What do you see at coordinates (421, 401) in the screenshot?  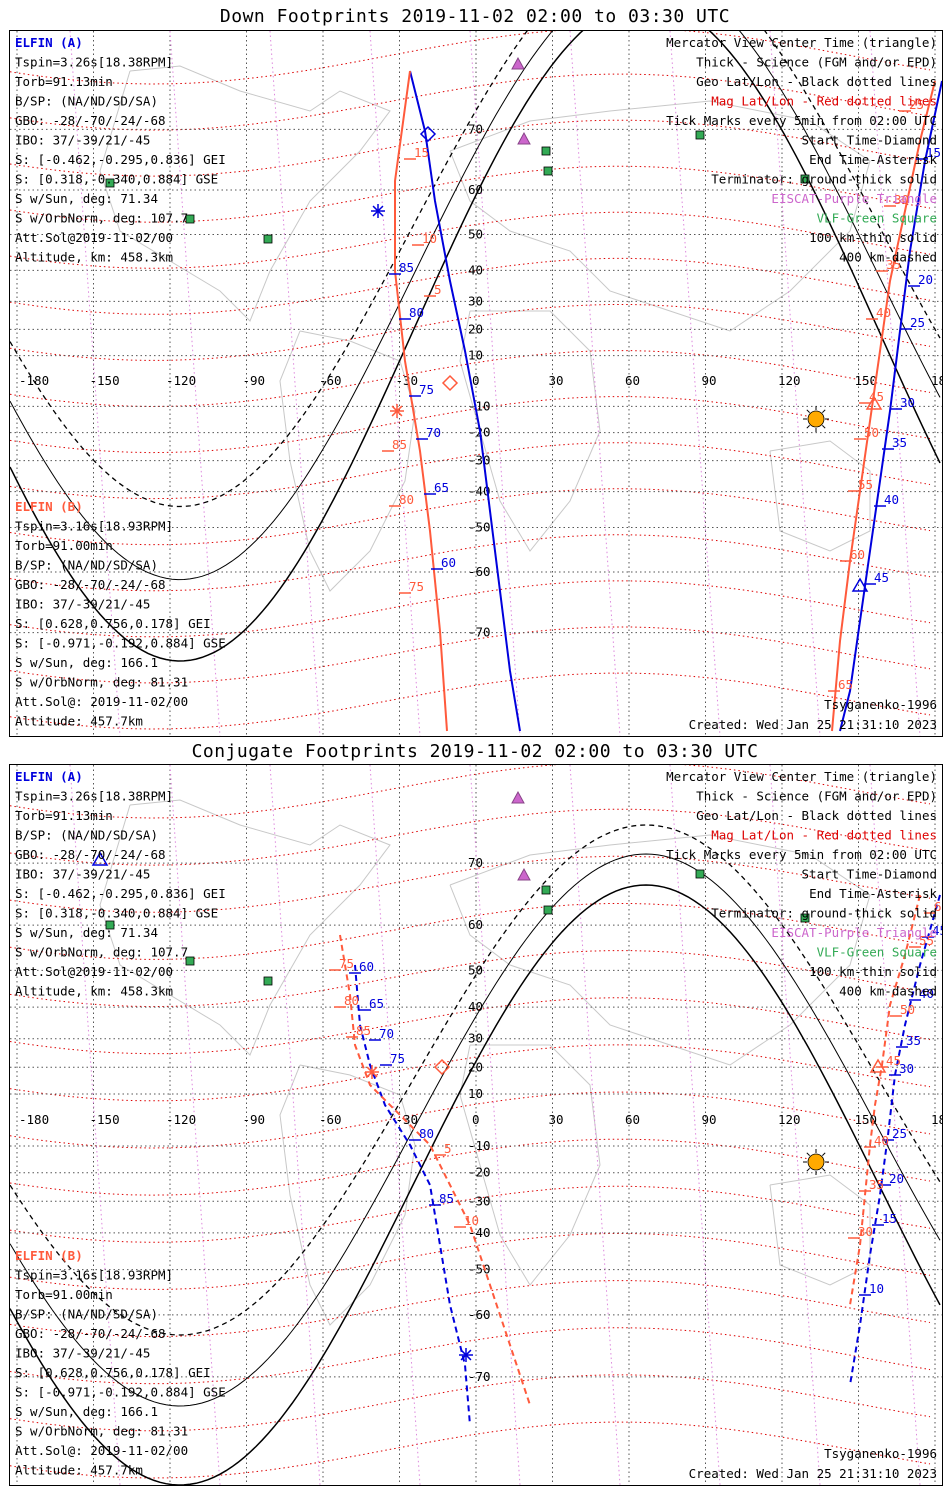 I see `elfin-b-track` at bounding box center [421, 401].